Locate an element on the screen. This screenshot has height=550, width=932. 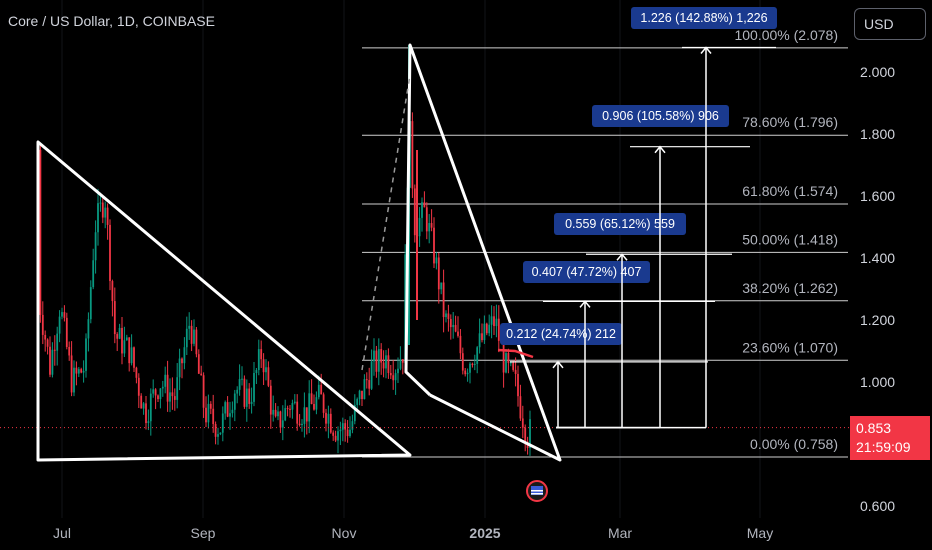
measure-label-box is located at coordinates (660, 116).